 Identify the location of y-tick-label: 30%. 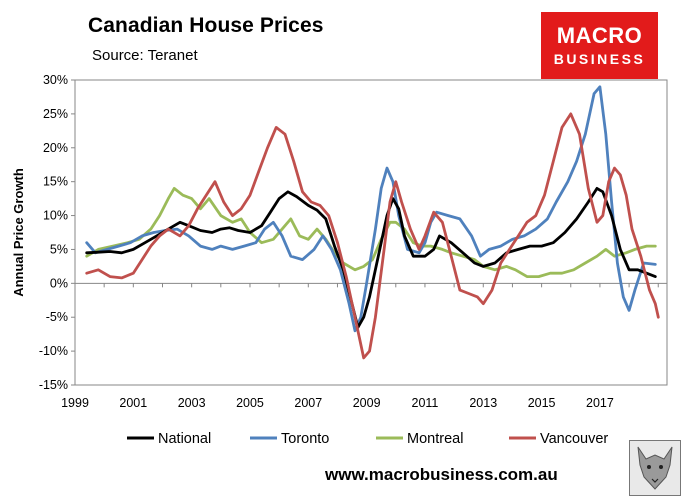
(55, 80).